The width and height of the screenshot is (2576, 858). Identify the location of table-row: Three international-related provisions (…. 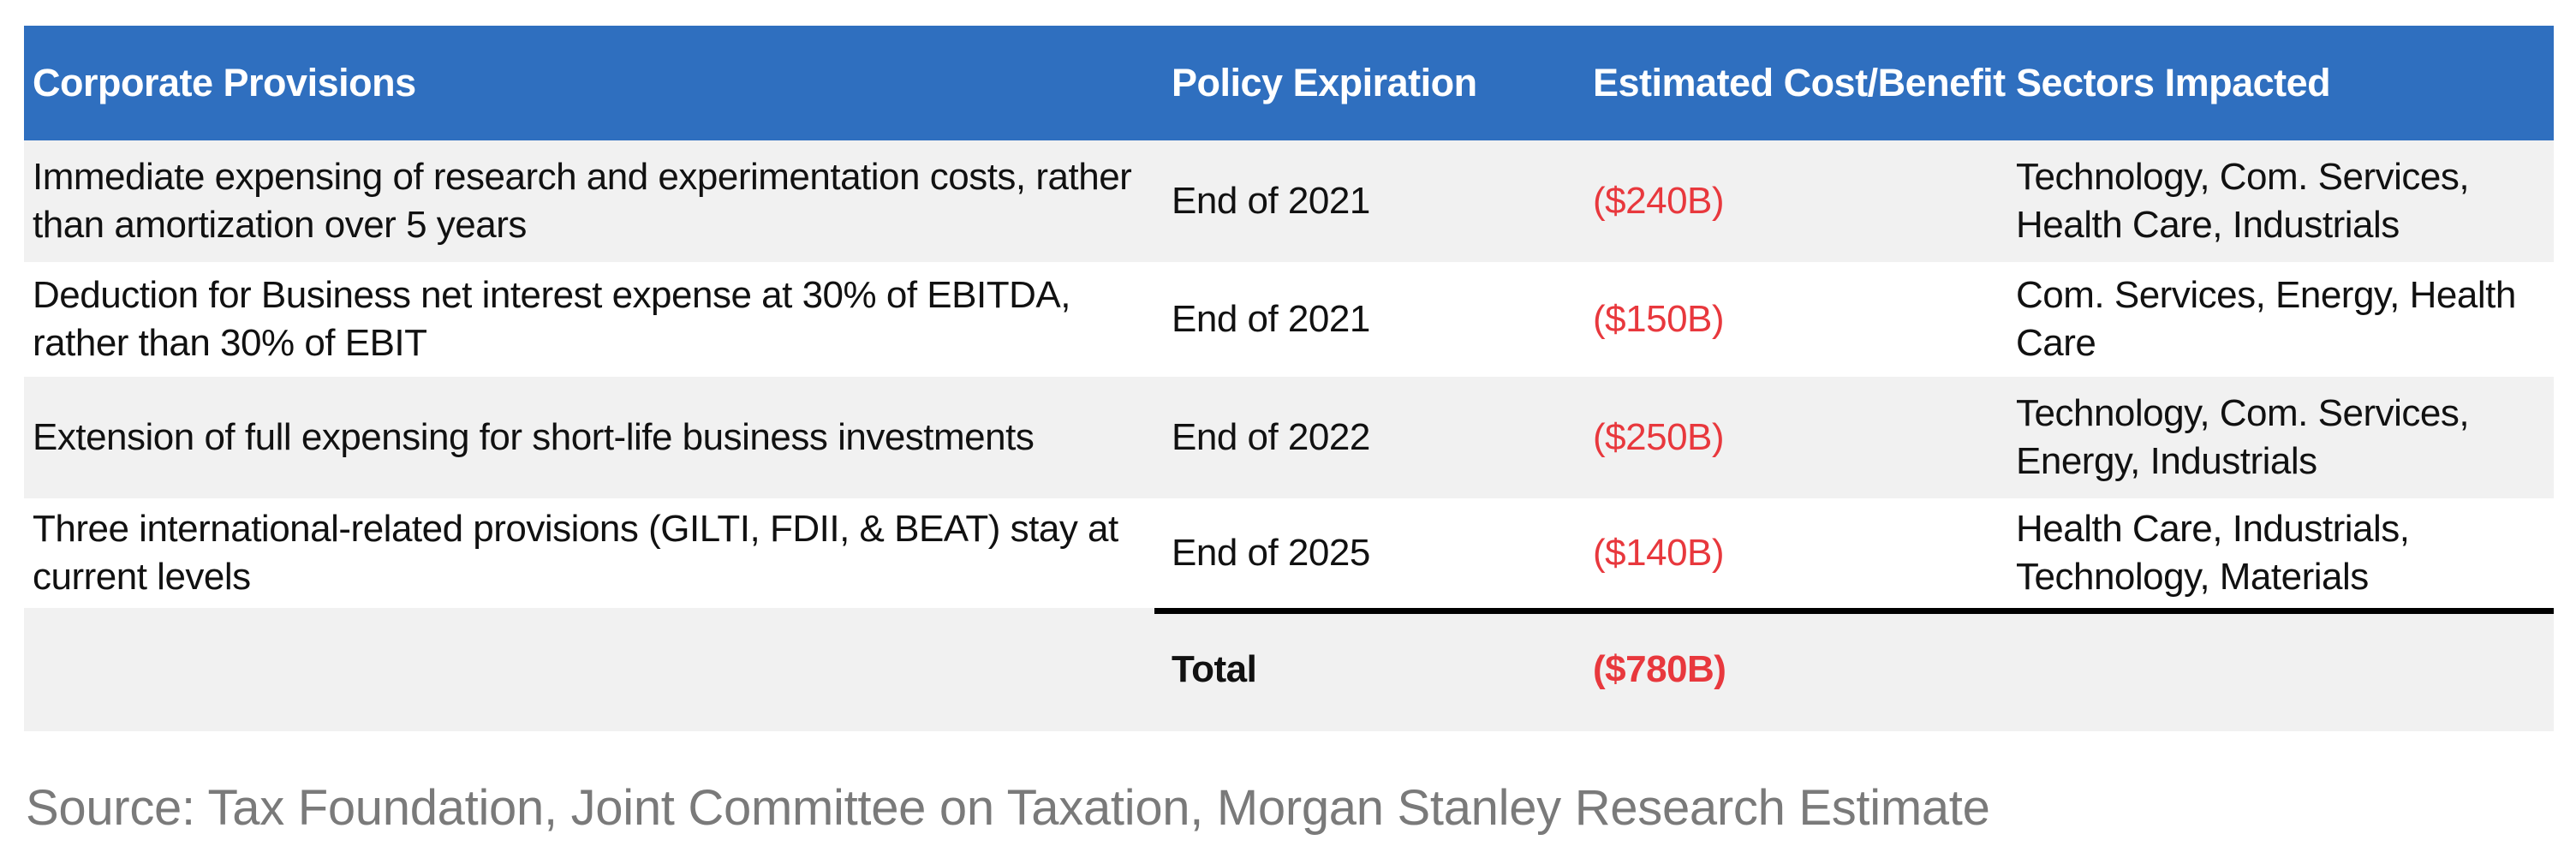
(1289, 553).